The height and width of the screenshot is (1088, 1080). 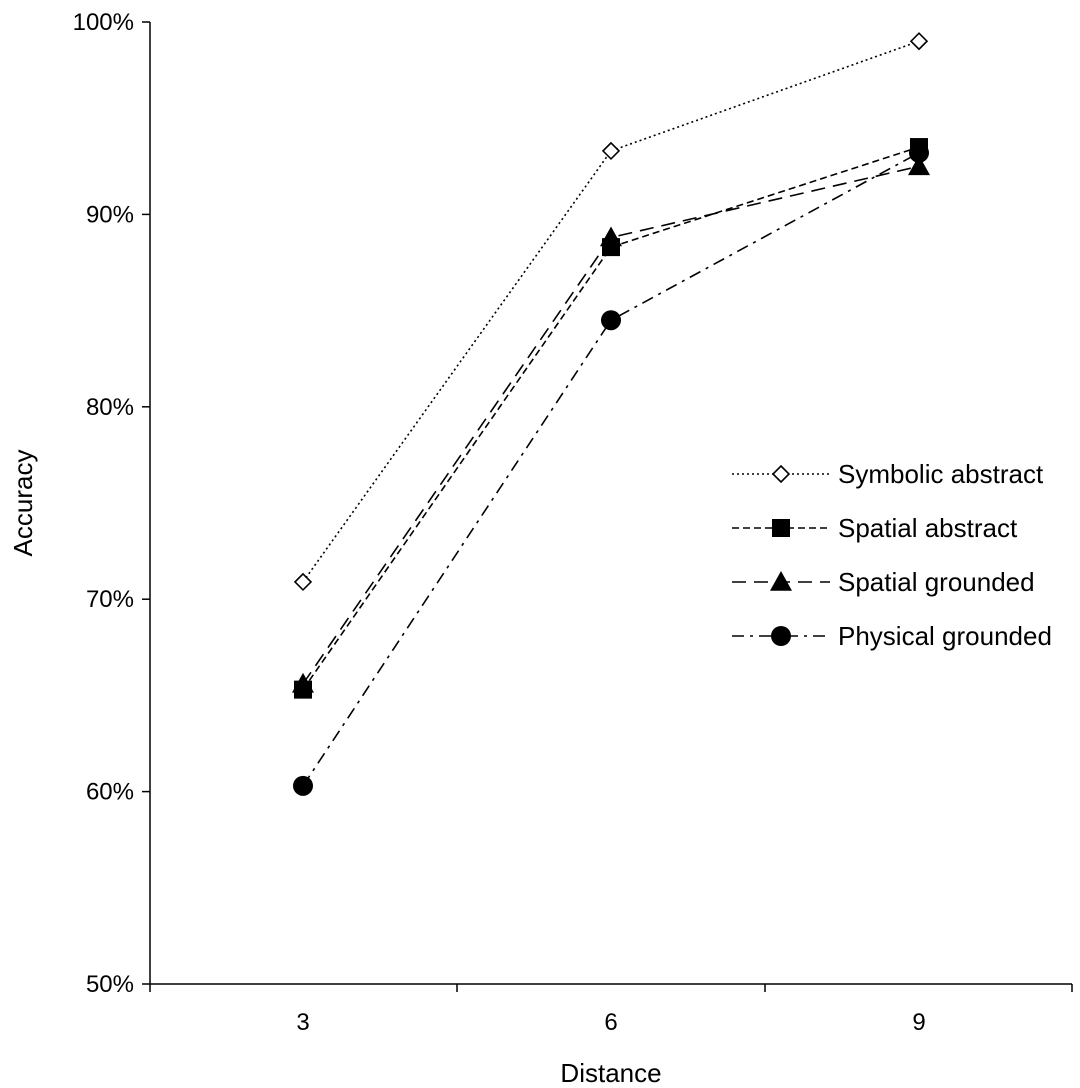 I want to click on x-tick-label: 6, so click(x=610, y=1022).